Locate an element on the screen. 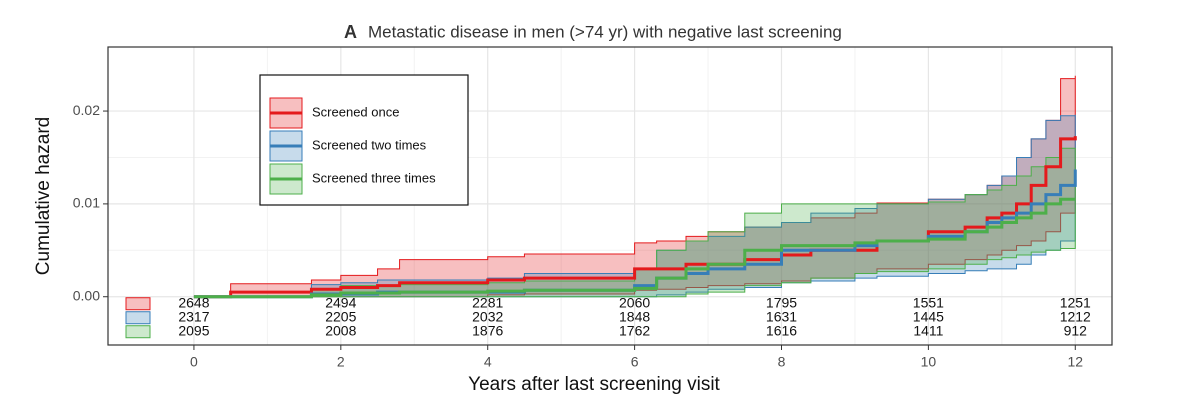 The width and height of the screenshot is (1200, 412). at-risk-count: 1411 is located at coordinates (928, 330).